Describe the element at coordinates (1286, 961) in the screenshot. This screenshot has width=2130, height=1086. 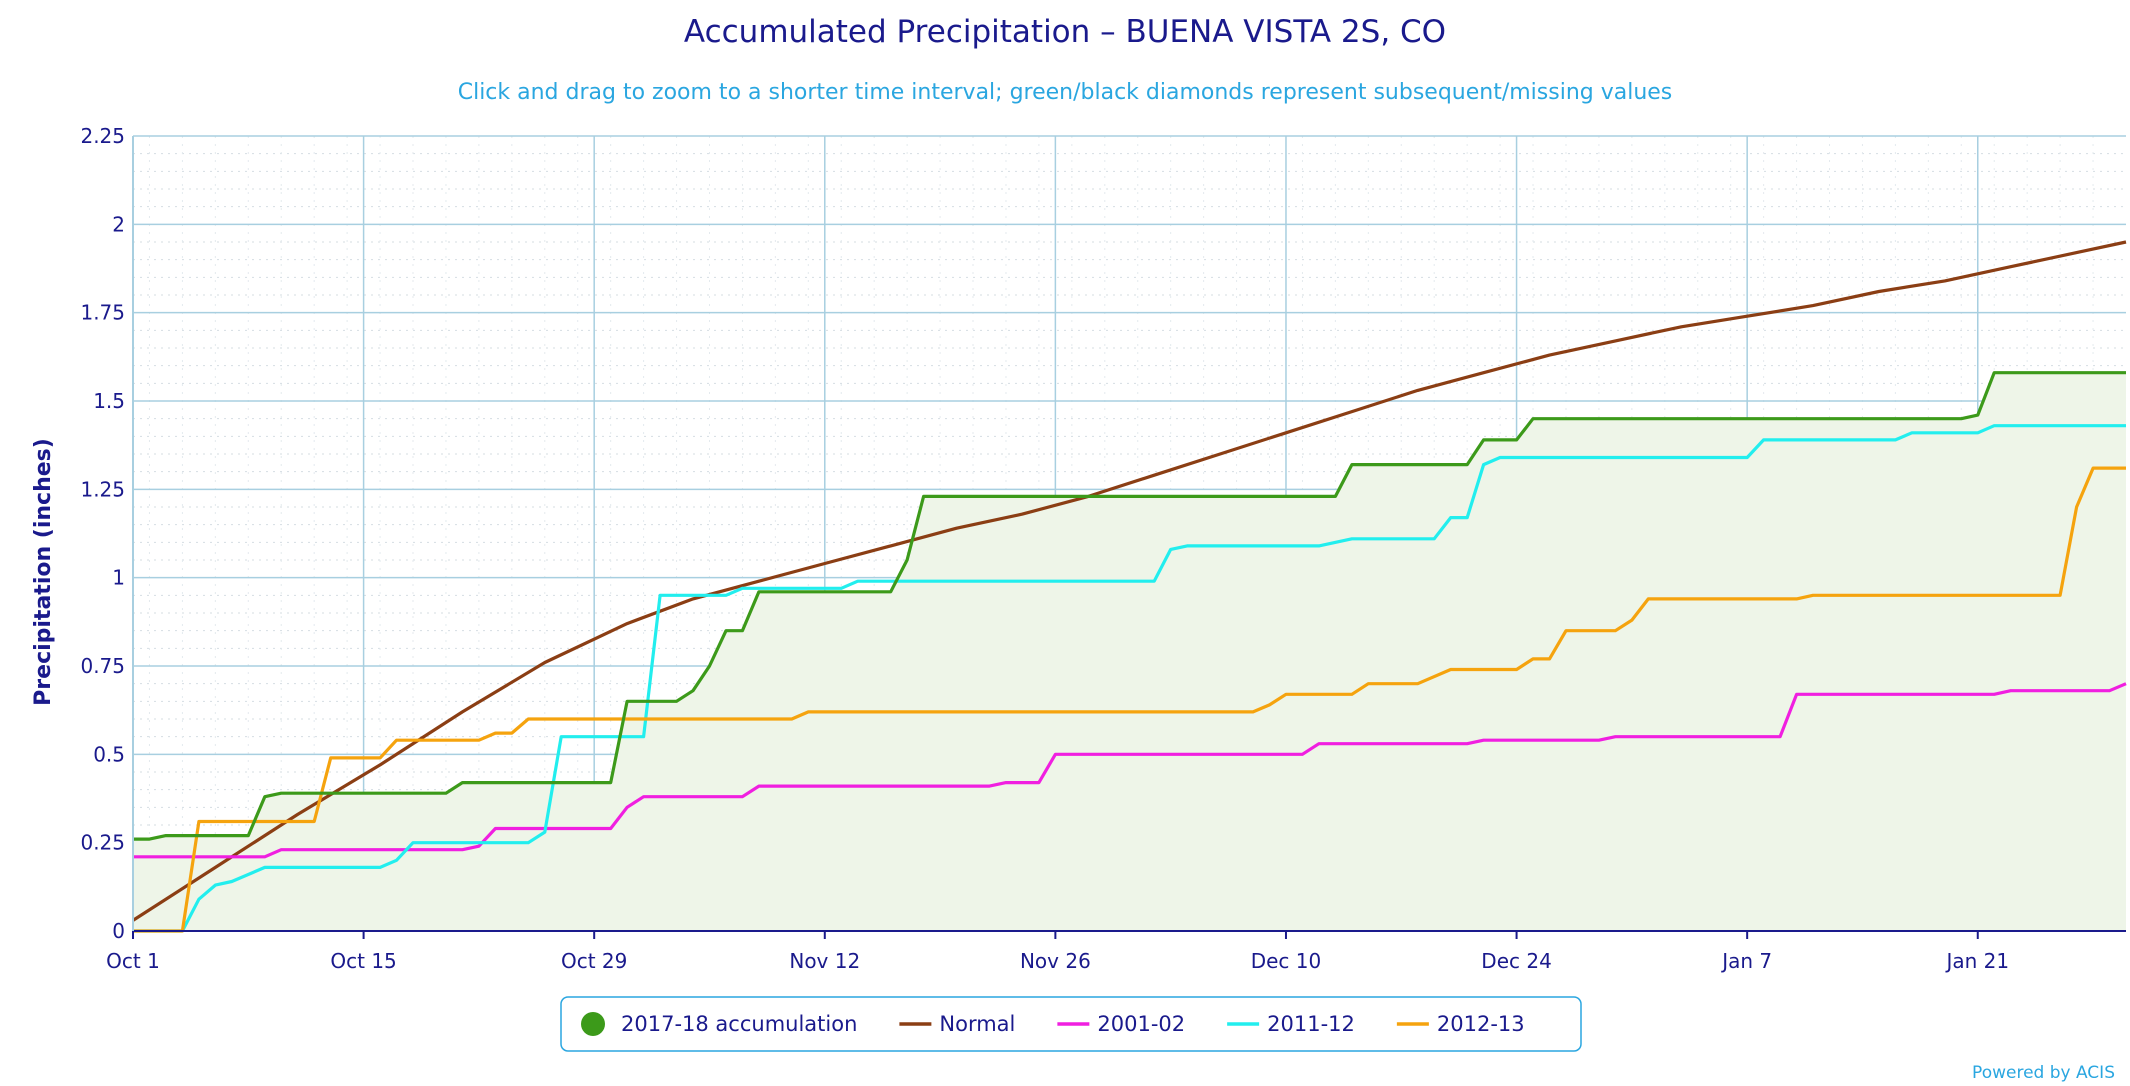
I see `x-tick-label: Dec 10` at that location.